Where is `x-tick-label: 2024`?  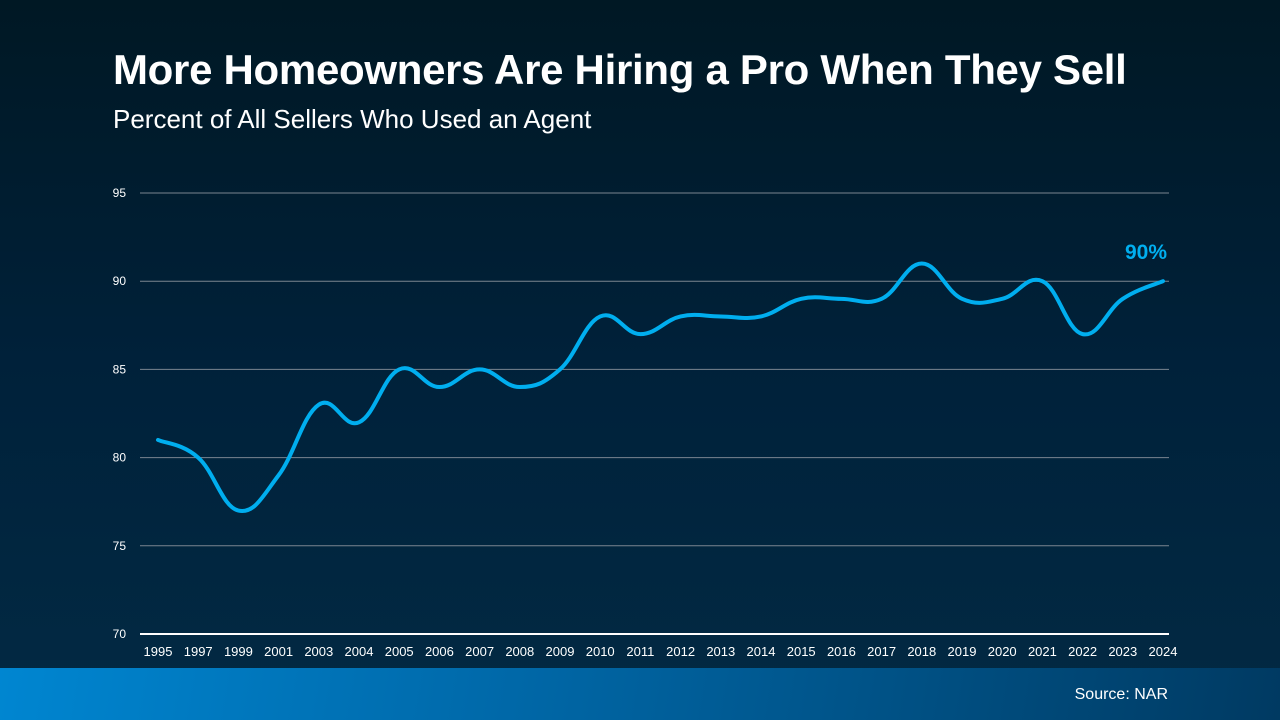 x-tick-label: 2024 is located at coordinates (1163, 651).